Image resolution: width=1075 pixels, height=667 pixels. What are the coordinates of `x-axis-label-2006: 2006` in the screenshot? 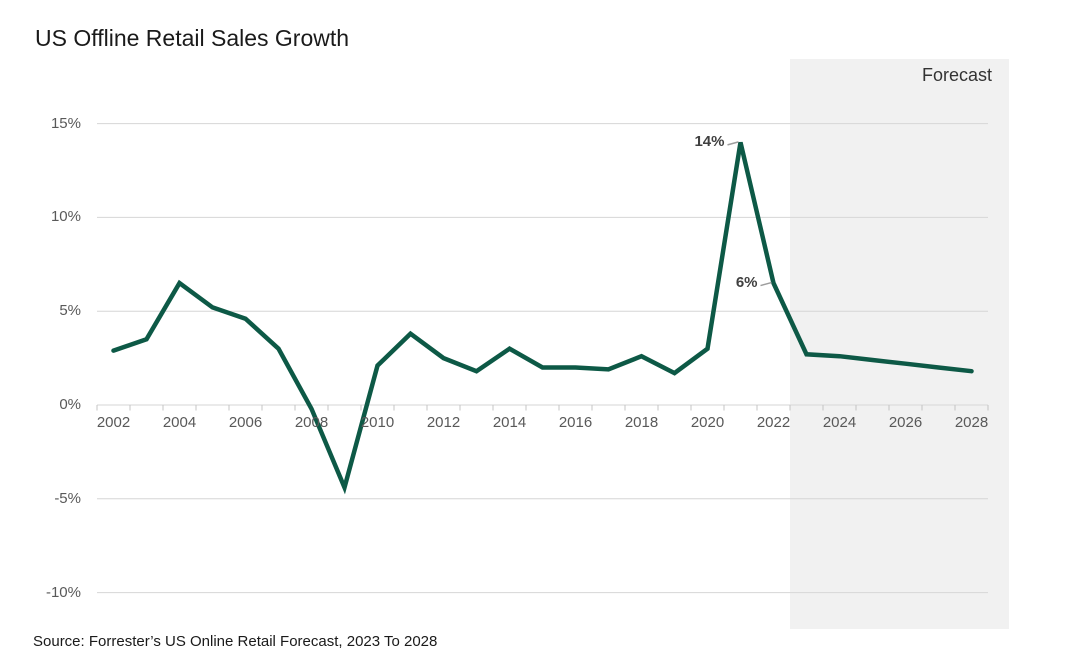 It's located at (245, 422).